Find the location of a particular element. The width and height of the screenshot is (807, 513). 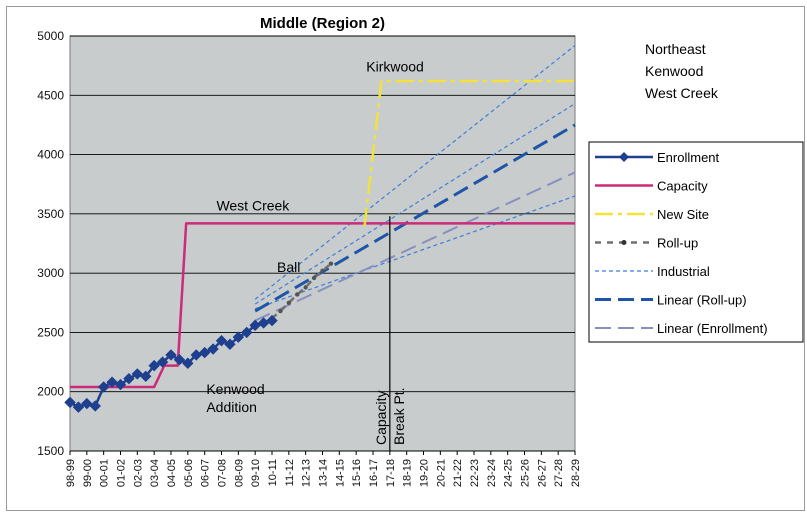

x-tick-label: 22-23 is located at coordinates (475, 473).